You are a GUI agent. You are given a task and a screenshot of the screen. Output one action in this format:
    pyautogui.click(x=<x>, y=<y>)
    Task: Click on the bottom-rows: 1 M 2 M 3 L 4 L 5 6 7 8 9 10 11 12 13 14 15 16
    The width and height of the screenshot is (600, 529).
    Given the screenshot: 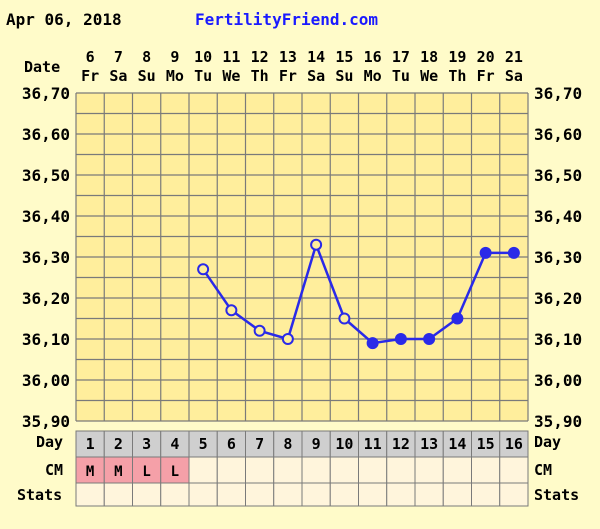 What is the action you would take?
    pyautogui.click(x=302, y=468)
    